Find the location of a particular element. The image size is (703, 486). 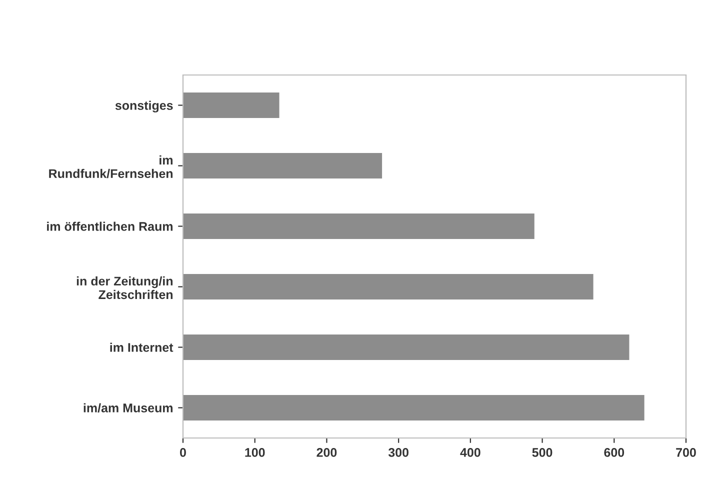

x-tick-label: 500 is located at coordinates (542, 452).